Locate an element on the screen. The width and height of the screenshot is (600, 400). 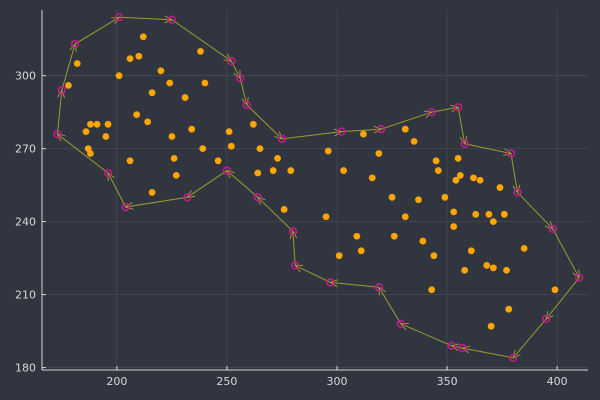
x-tick-label-4: 400 is located at coordinates (557, 381).